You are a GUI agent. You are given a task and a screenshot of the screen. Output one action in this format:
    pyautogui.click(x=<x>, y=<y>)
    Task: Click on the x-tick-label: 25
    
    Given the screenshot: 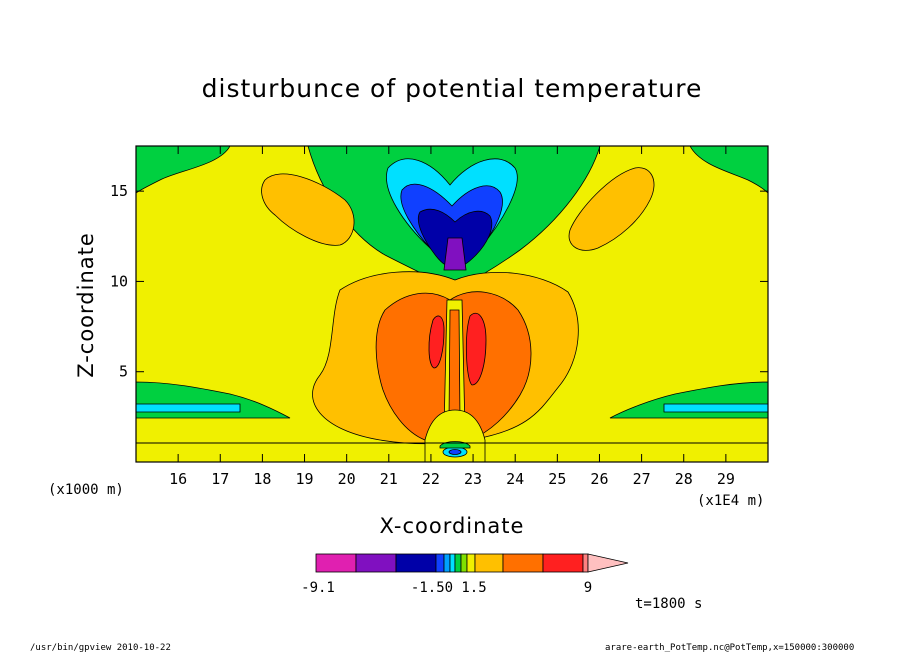 What is the action you would take?
    pyautogui.click(x=557, y=479)
    